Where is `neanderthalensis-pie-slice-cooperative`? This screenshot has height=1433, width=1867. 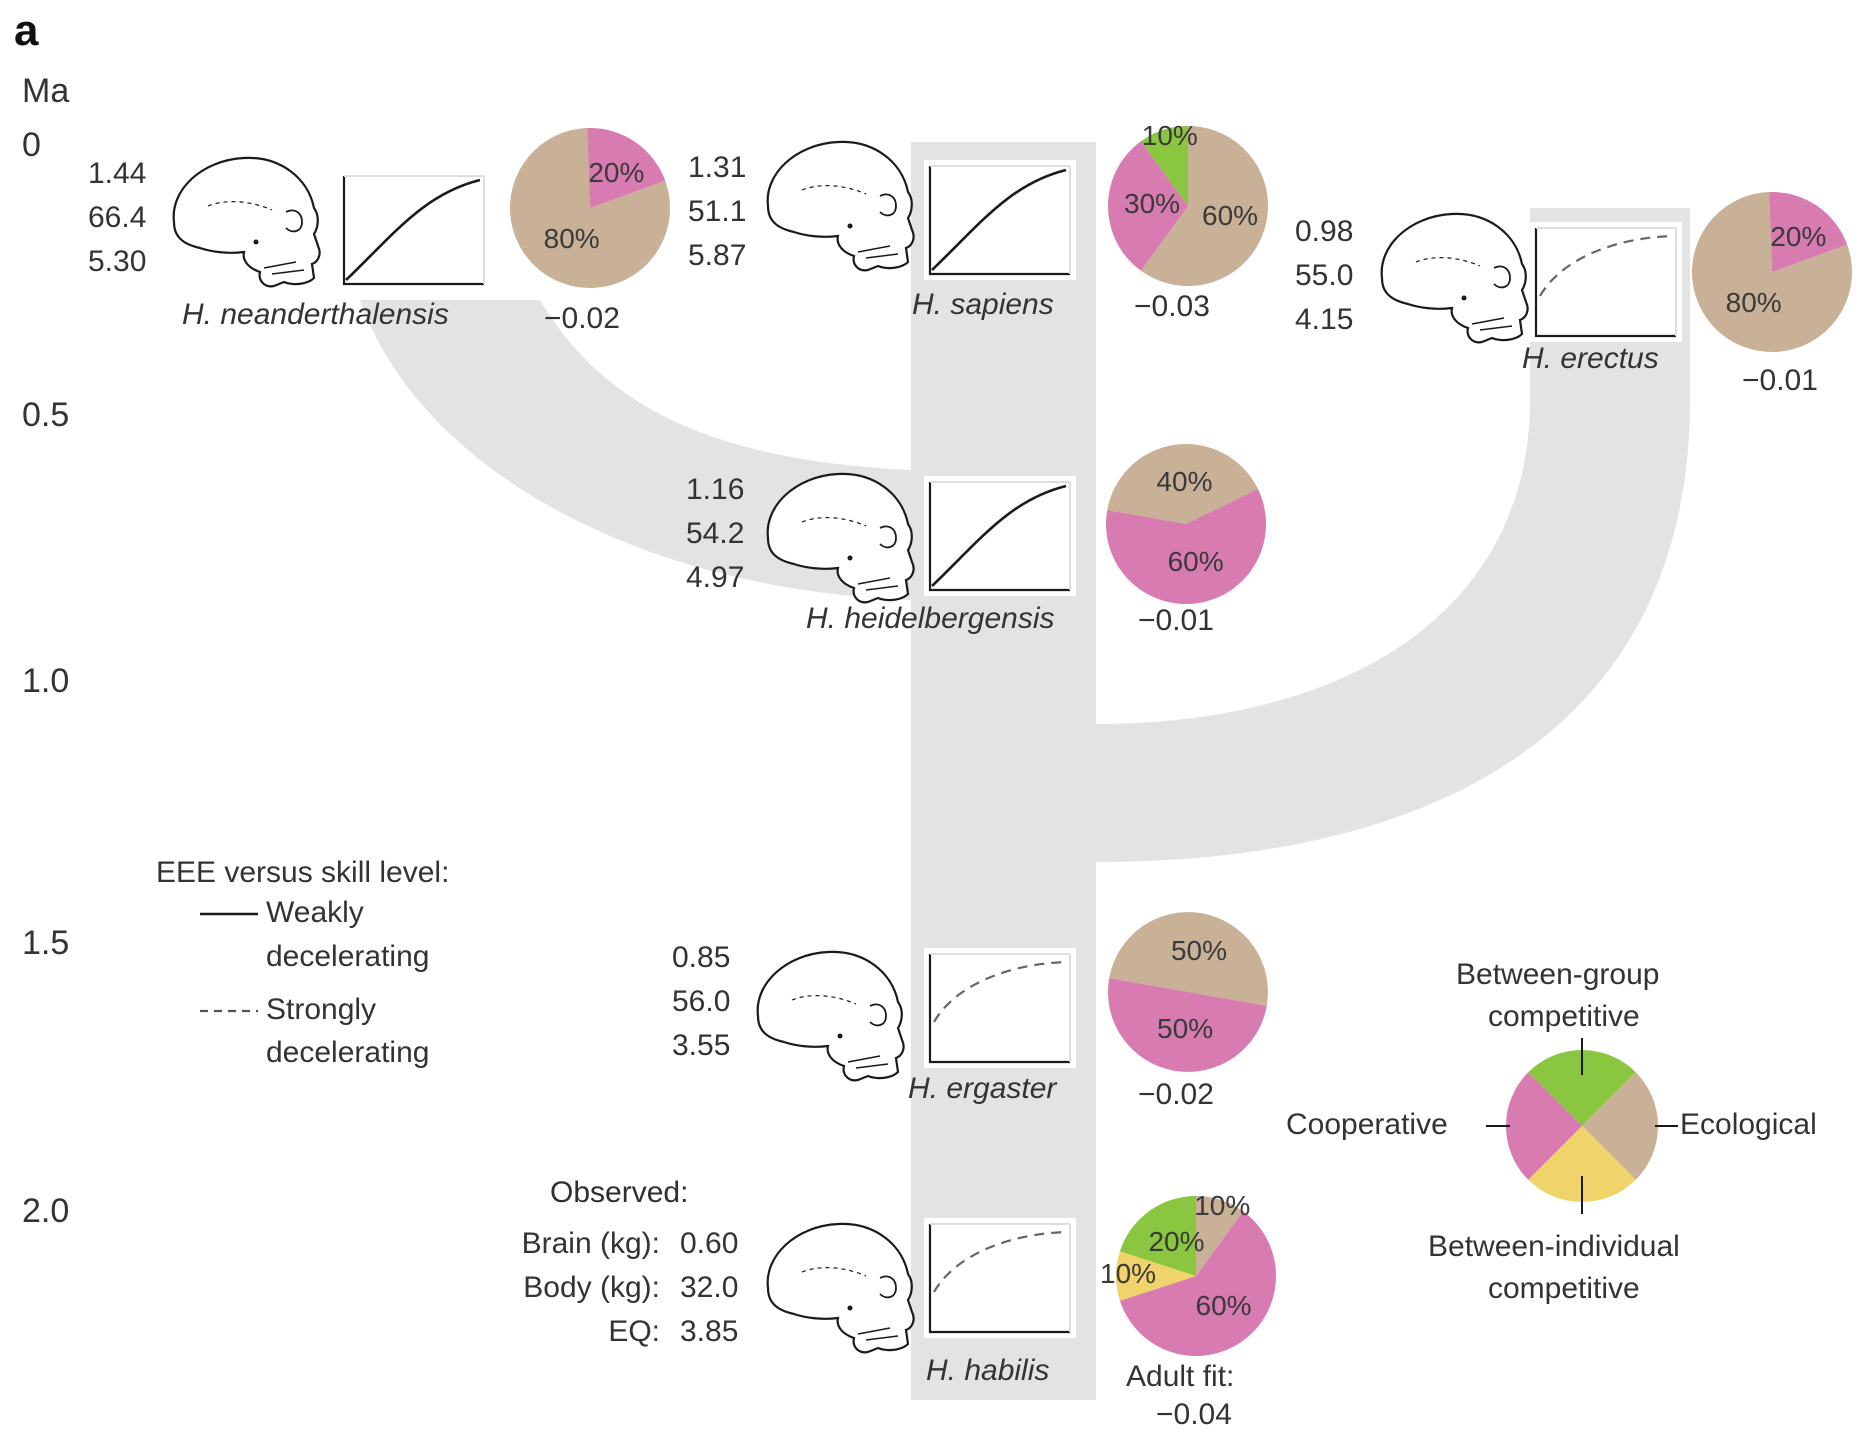
neanderthalensis-pie-slice-cooperative is located at coordinates (626, 168).